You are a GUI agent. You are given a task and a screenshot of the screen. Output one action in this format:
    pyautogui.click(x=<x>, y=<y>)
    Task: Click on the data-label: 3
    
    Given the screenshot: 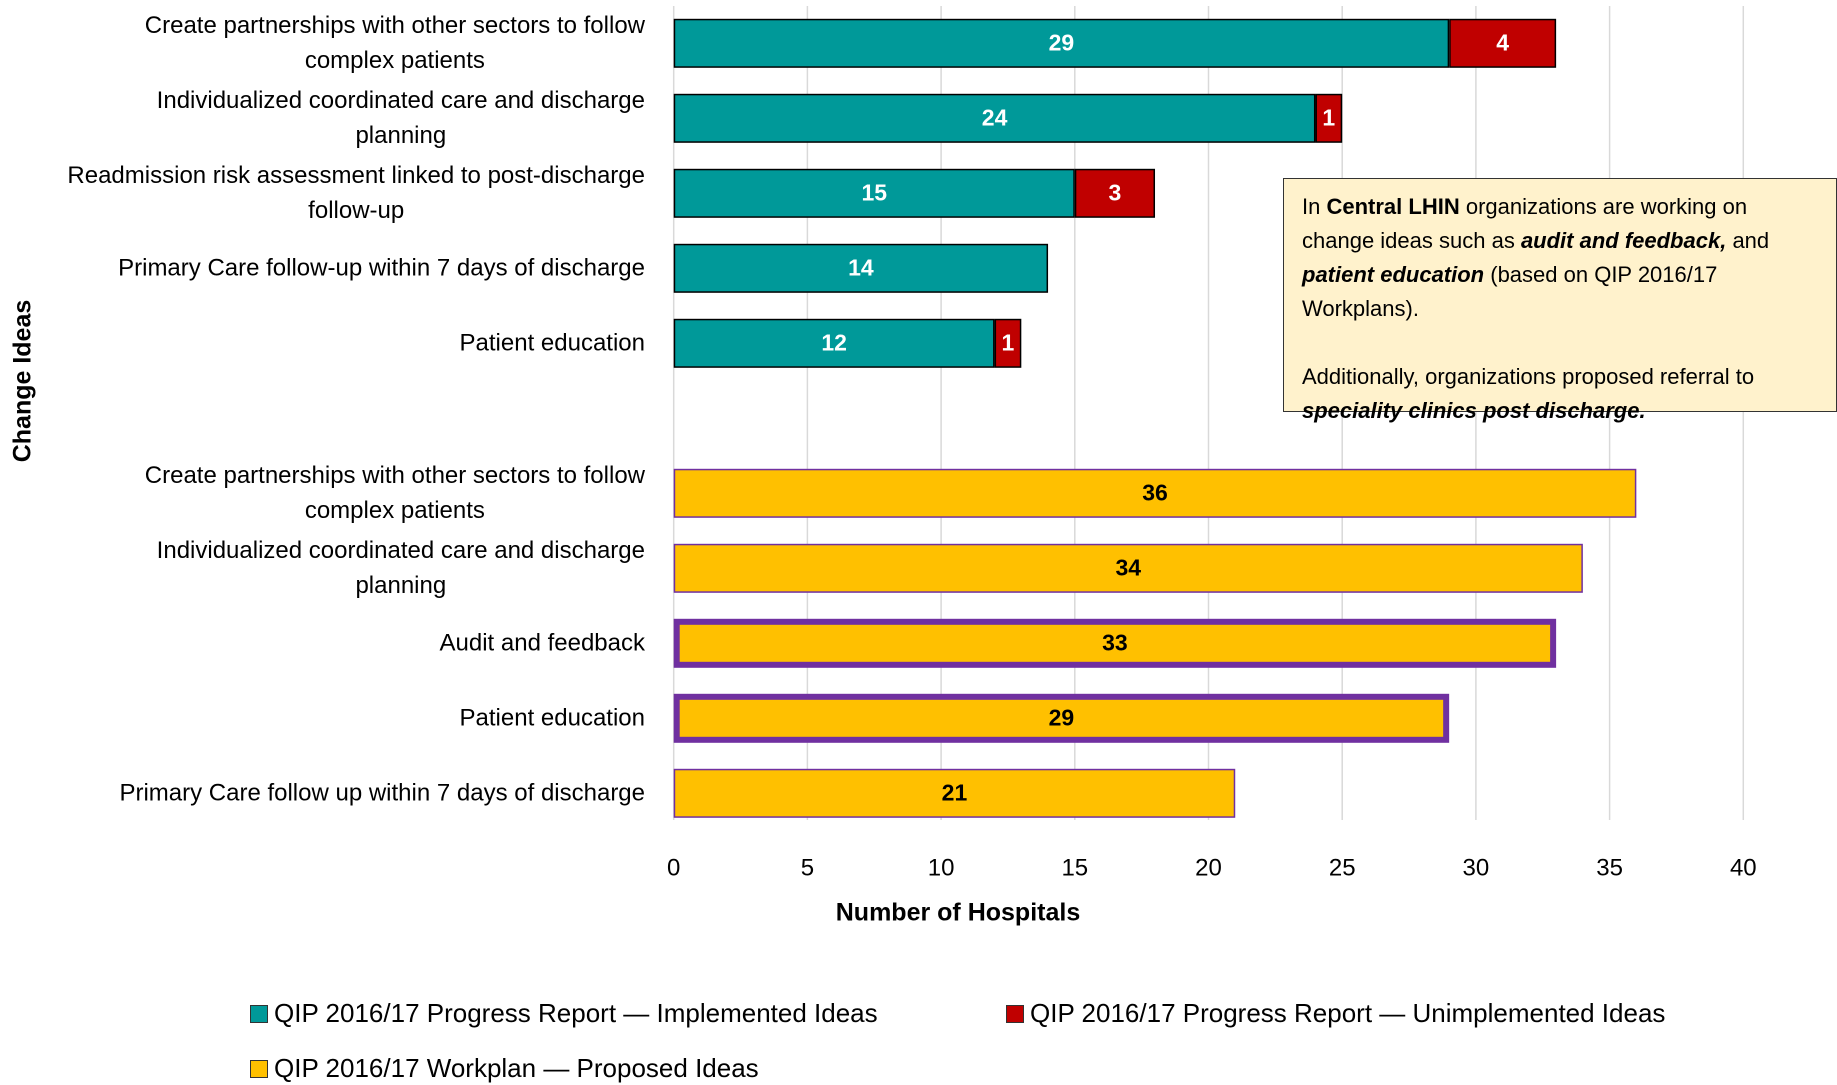 What is the action you would take?
    pyautogui.click(x=1115, y=192)
    